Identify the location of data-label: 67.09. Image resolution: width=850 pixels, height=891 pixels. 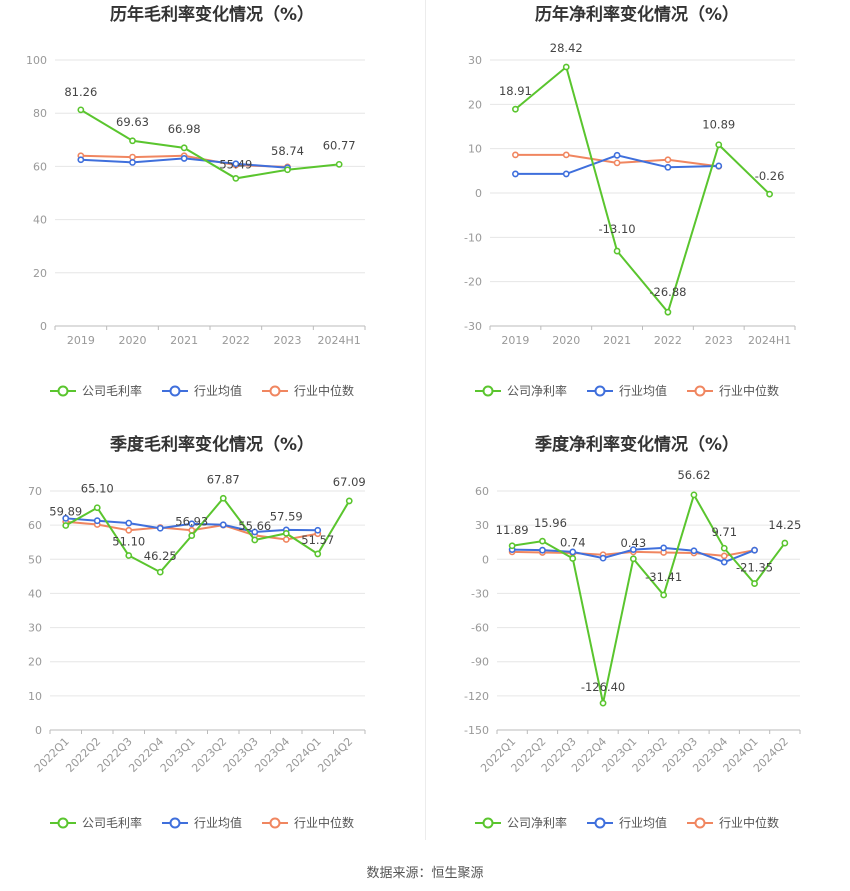
(349, 482).